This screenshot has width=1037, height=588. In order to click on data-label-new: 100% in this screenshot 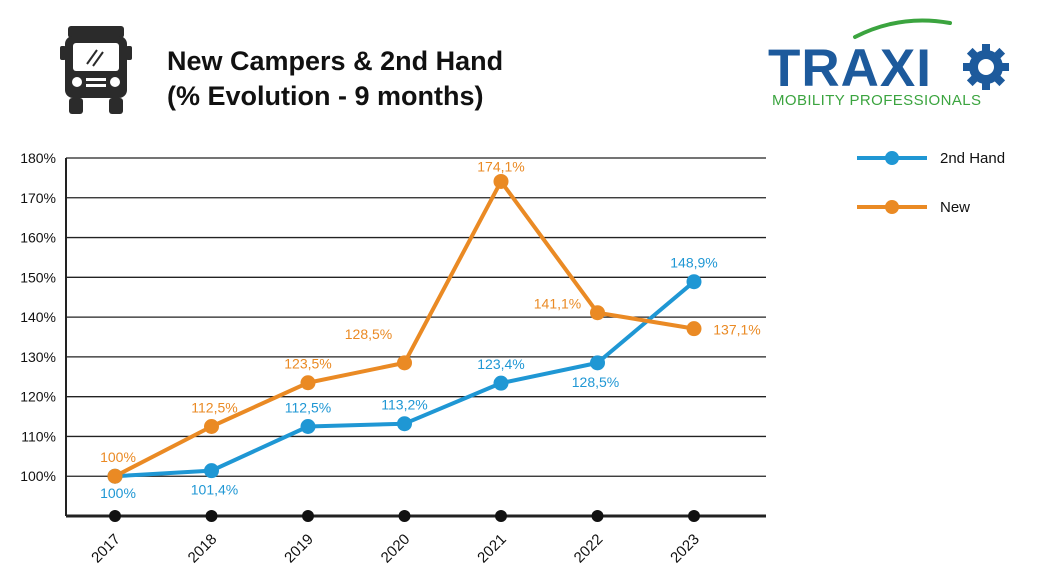, I will do `click(118, 457)`.